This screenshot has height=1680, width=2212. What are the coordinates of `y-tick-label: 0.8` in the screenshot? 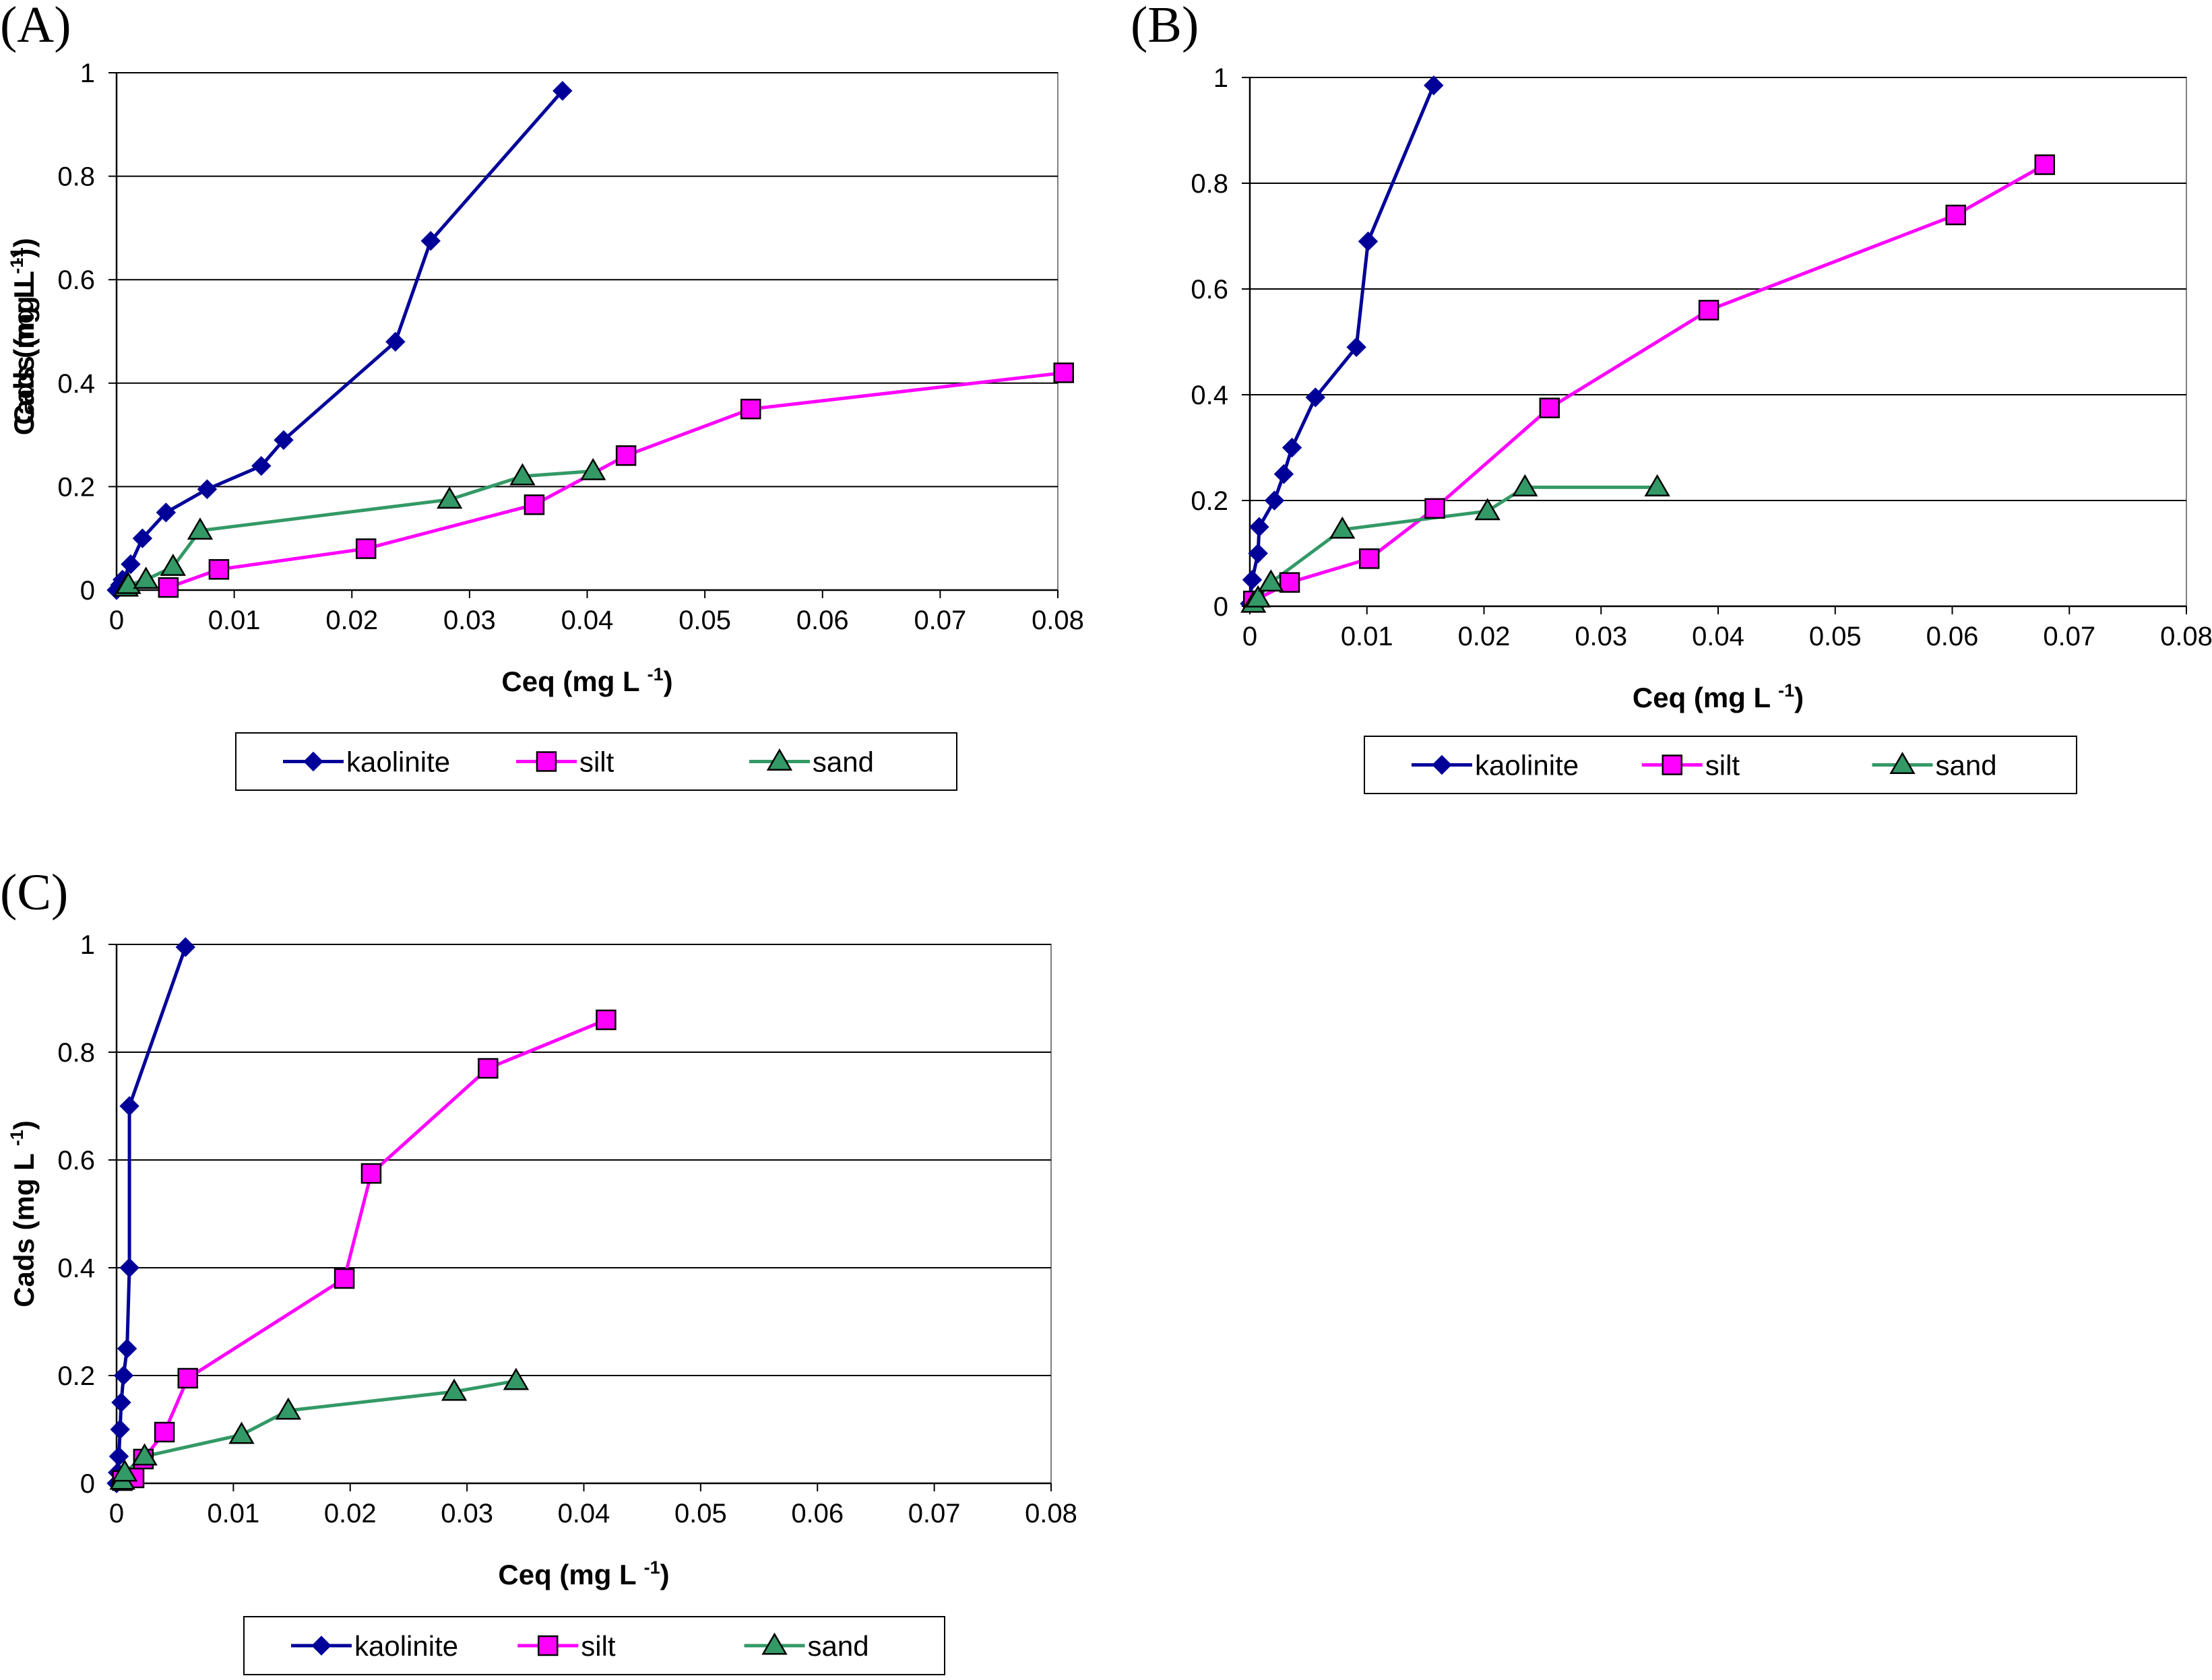 It's located at (76, 1053).